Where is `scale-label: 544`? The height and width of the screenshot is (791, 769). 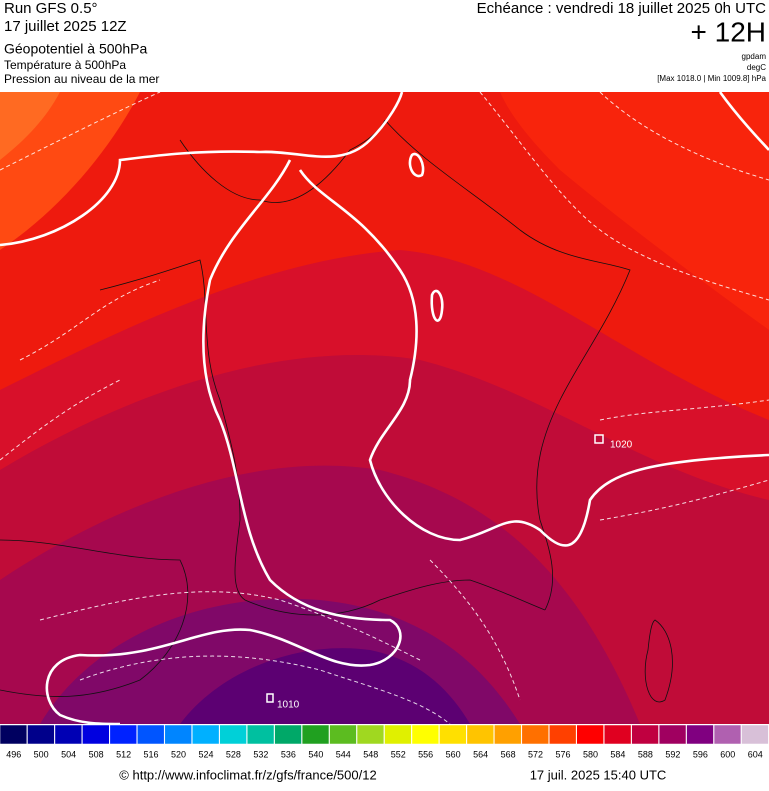 scale-label: 544 is located at coordinates (343, 754).